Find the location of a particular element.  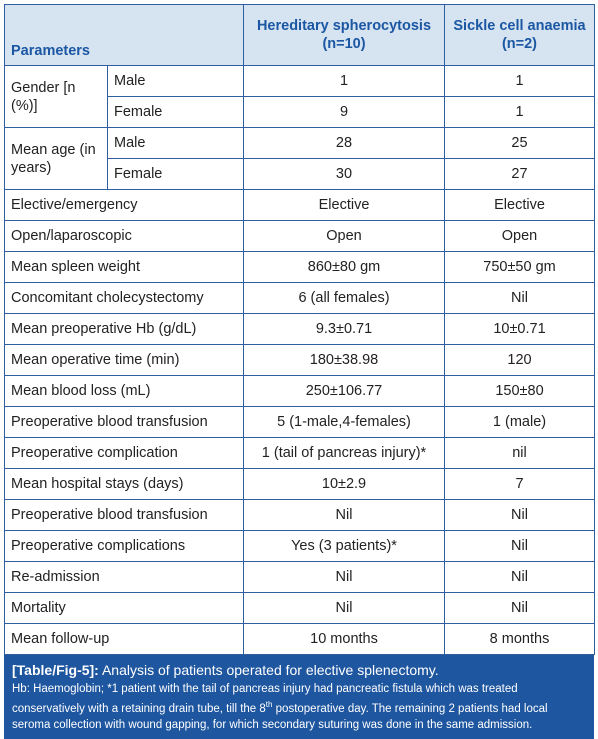

row-hs-value: 180±38.98 is located at coordinates (344, 360).